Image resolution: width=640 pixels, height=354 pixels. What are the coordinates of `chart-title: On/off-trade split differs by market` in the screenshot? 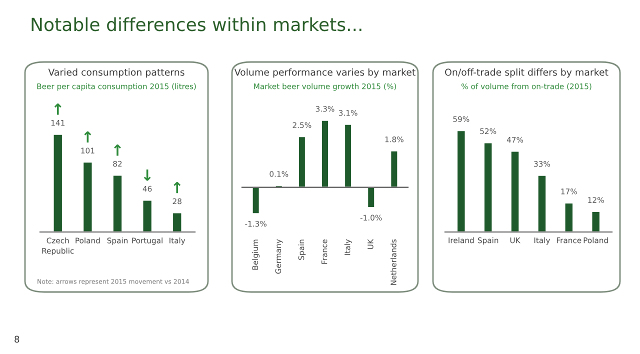 It's located at (526, 73).